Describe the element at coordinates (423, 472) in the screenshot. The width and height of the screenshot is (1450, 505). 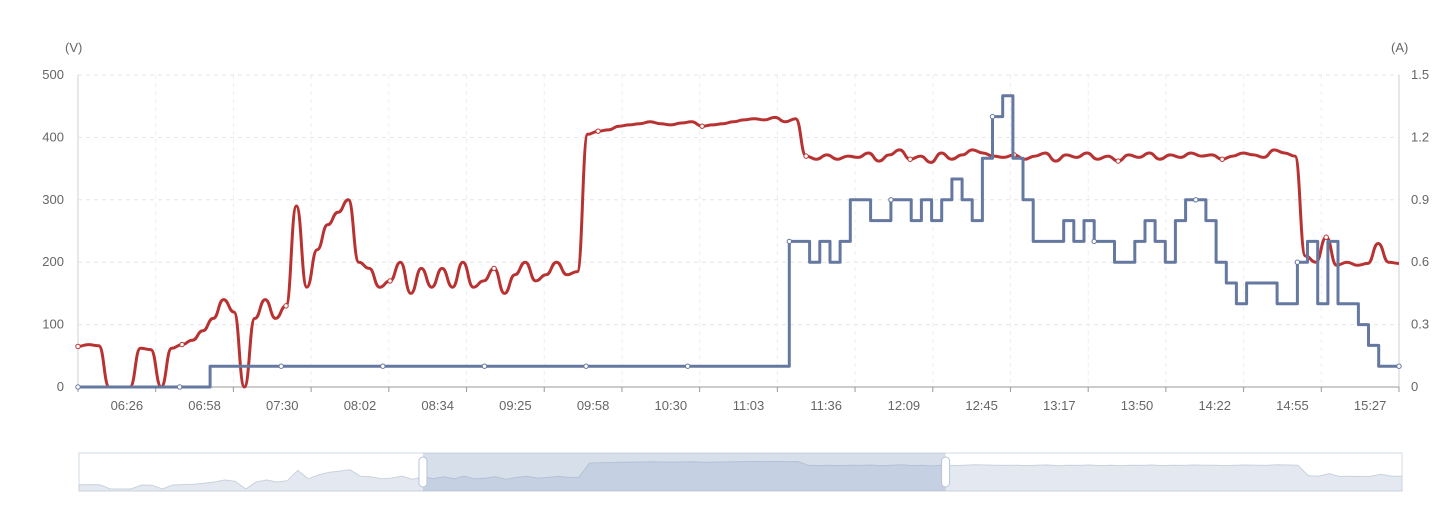
I see `zoom-handle-start` at that location.